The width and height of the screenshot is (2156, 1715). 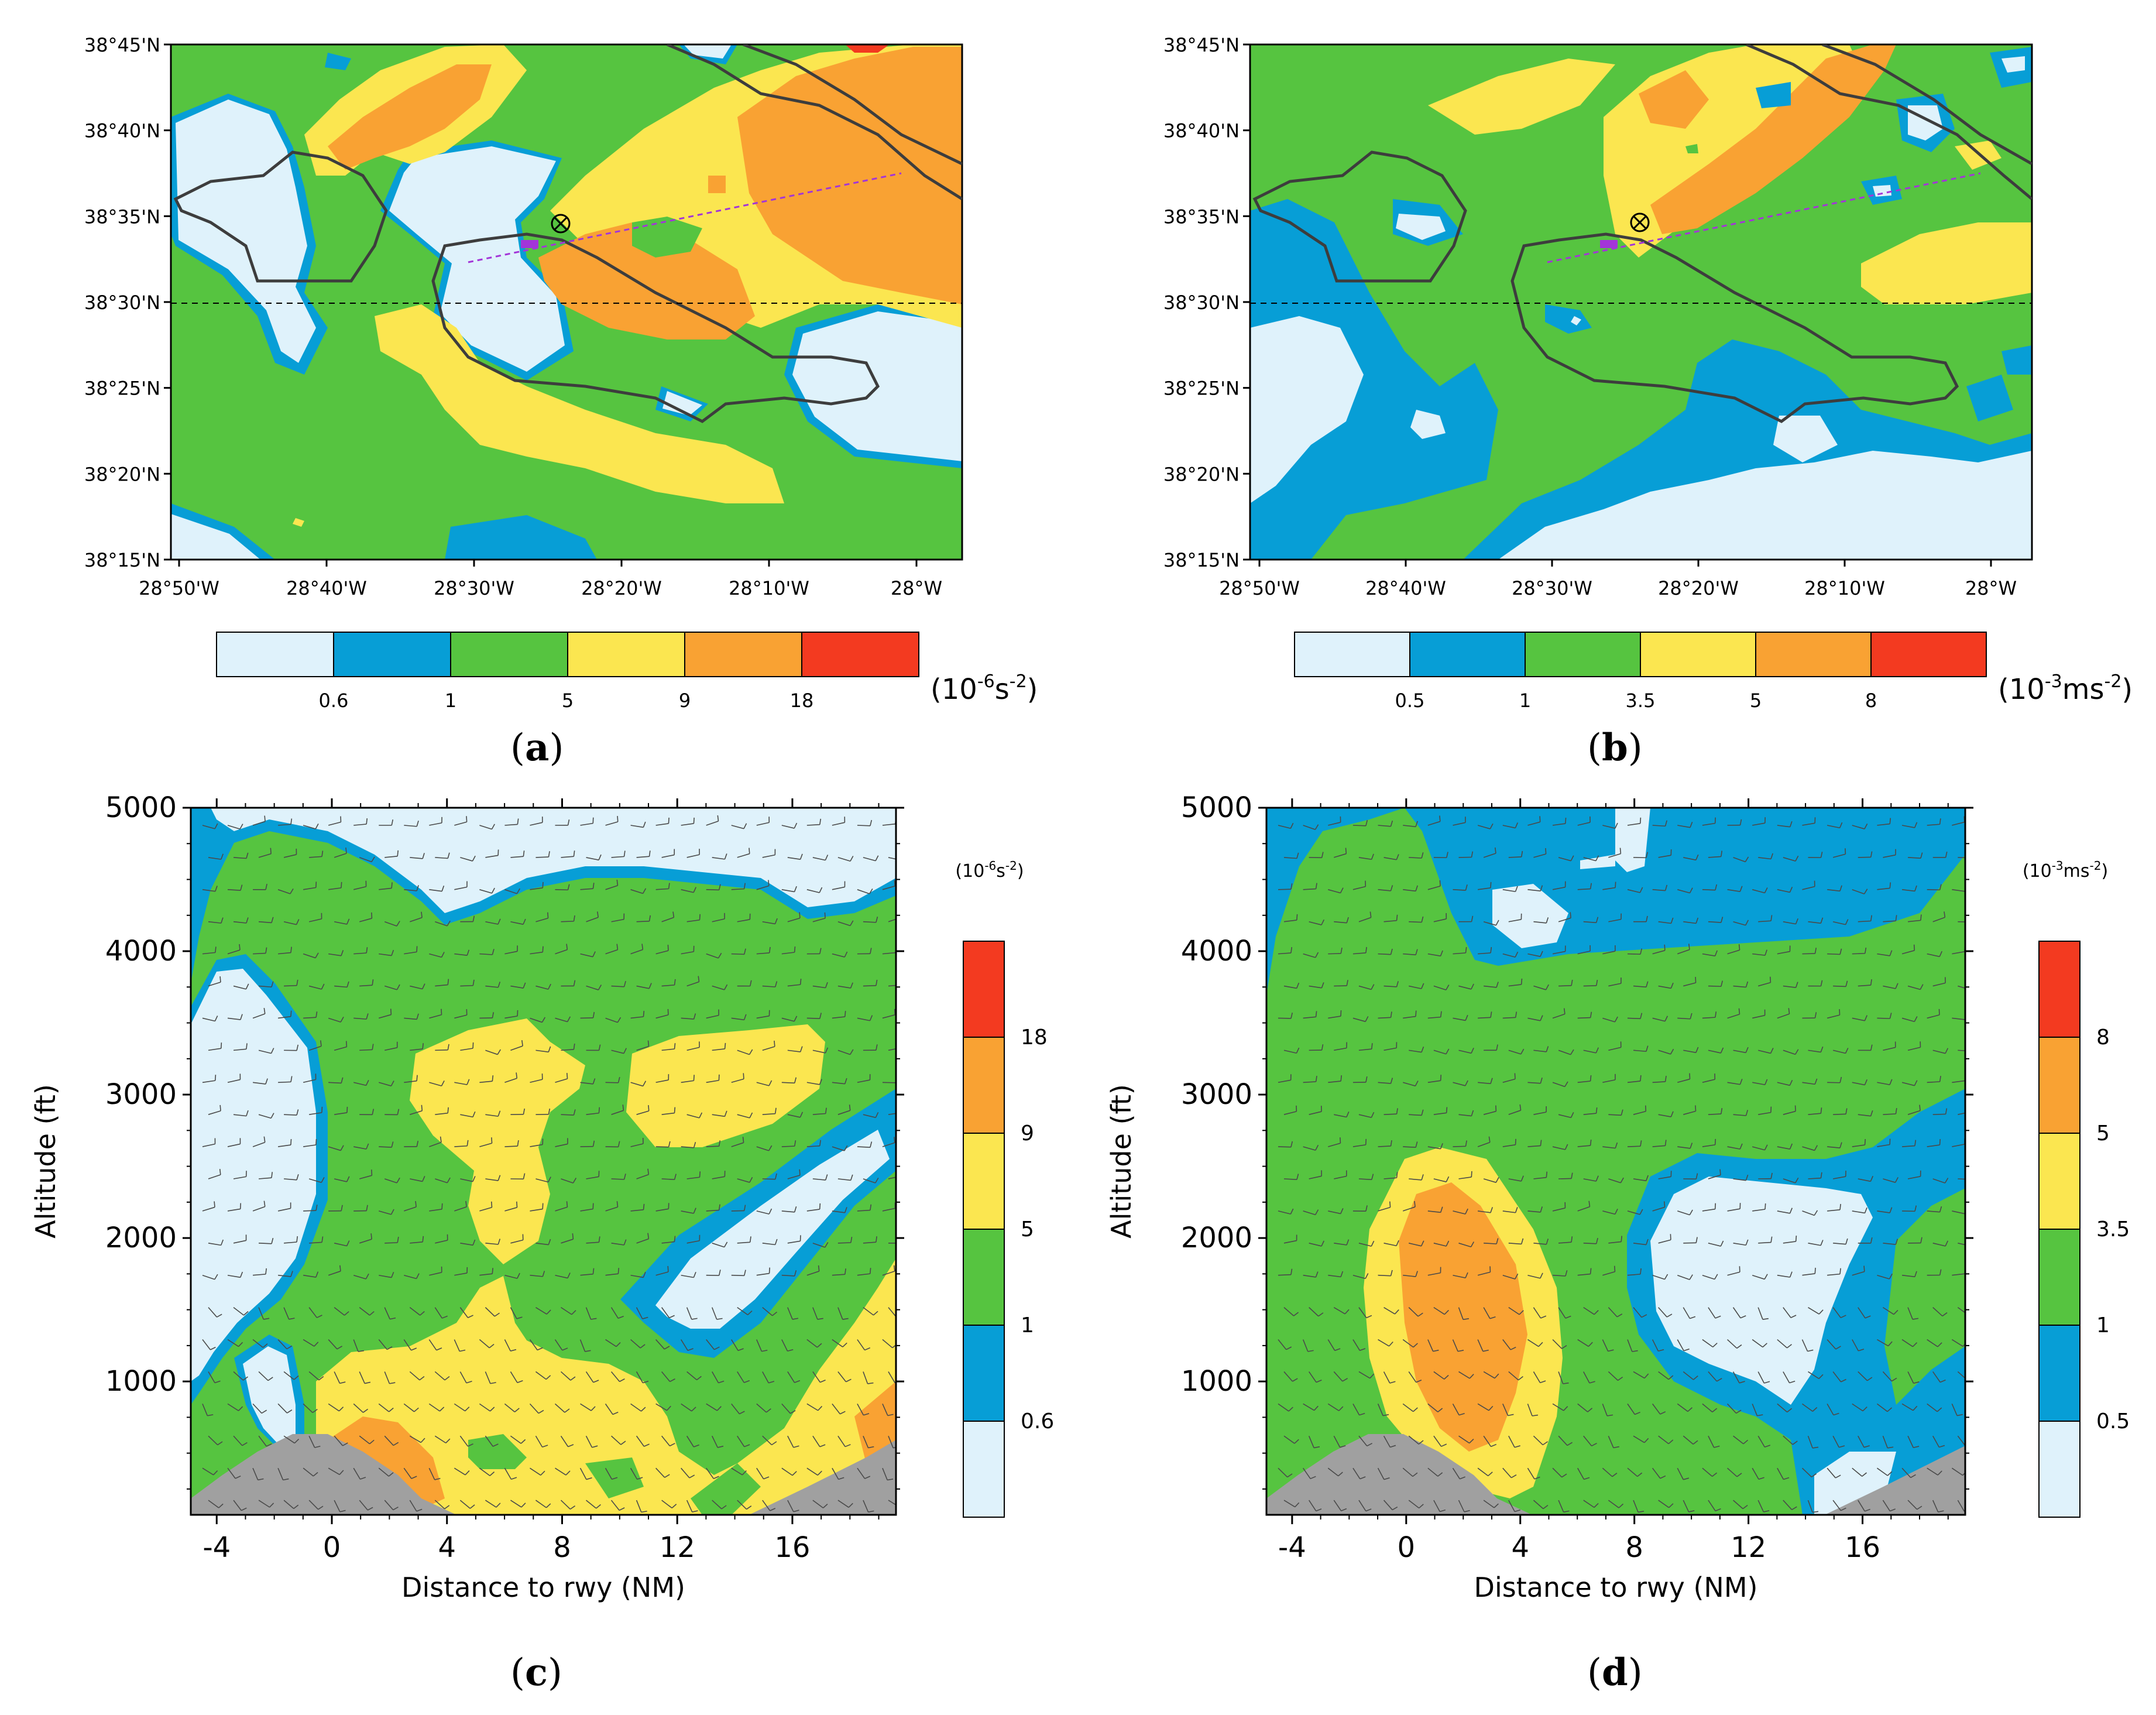 I want to click on colorbar-segment, so click(x=1352, y=654).